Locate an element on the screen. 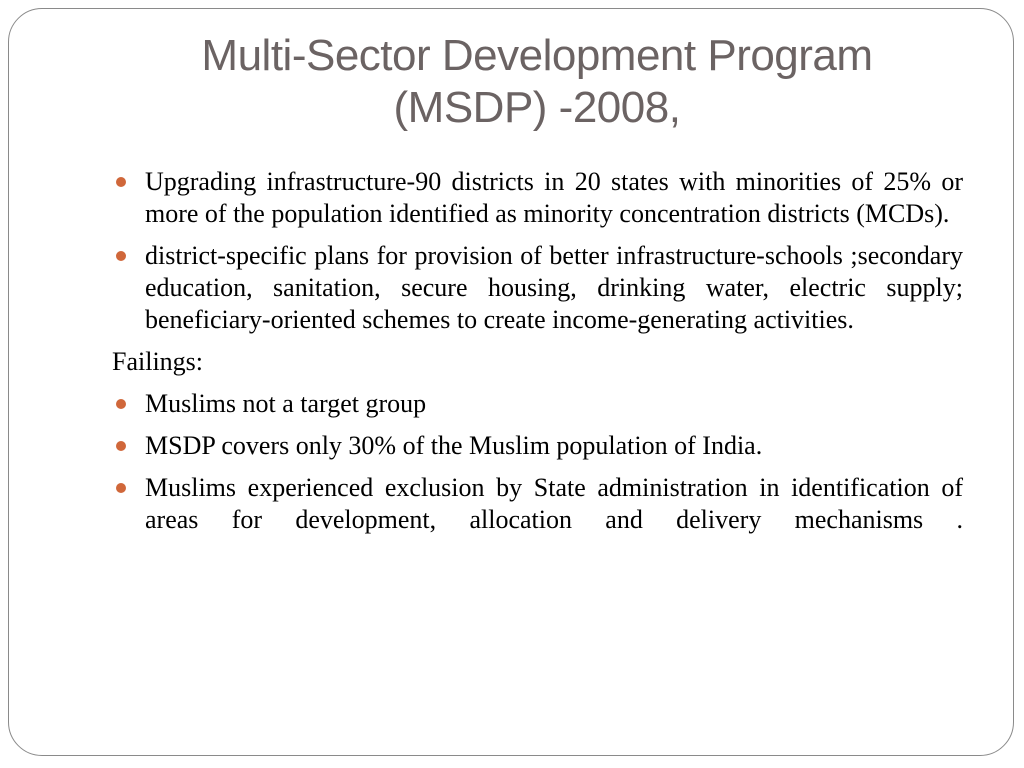 The height and width of the screenshot is (768, 1024). bullet: Muslims not a target group is located at coordinates (537, 404).